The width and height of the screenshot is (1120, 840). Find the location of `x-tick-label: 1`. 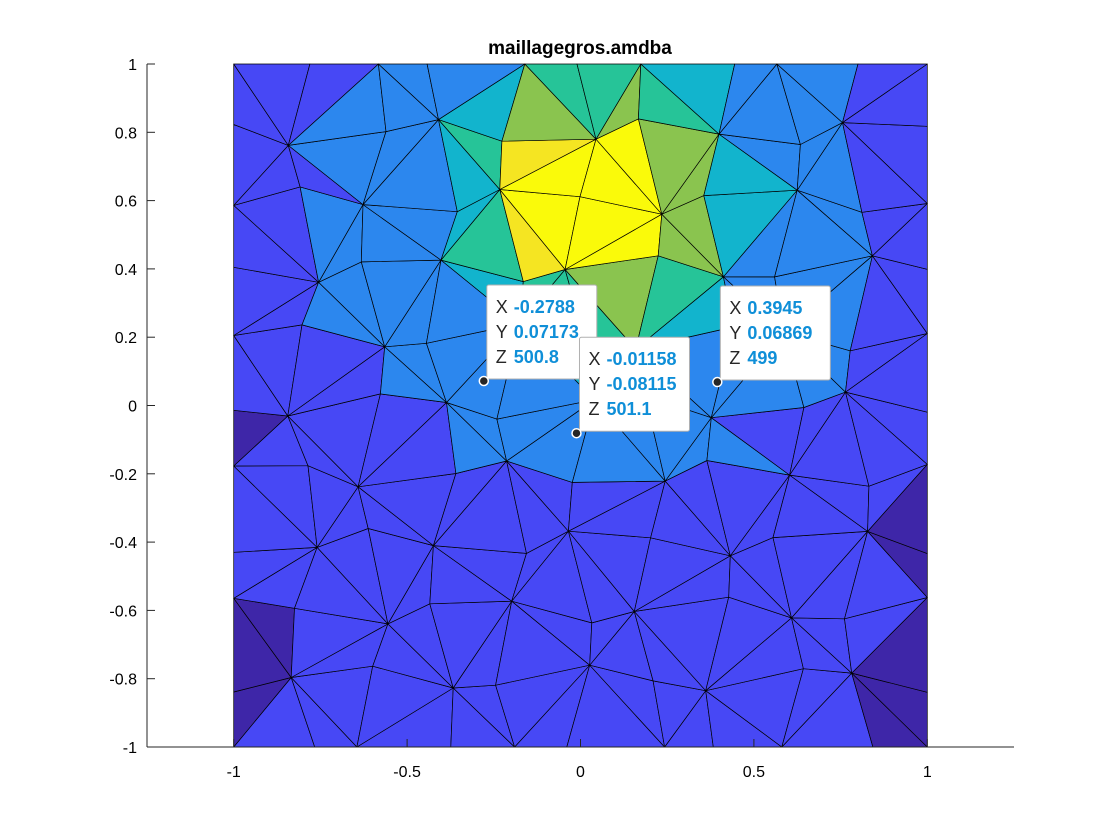

x-tick-label: 1 is located at coordinates (927, 772).